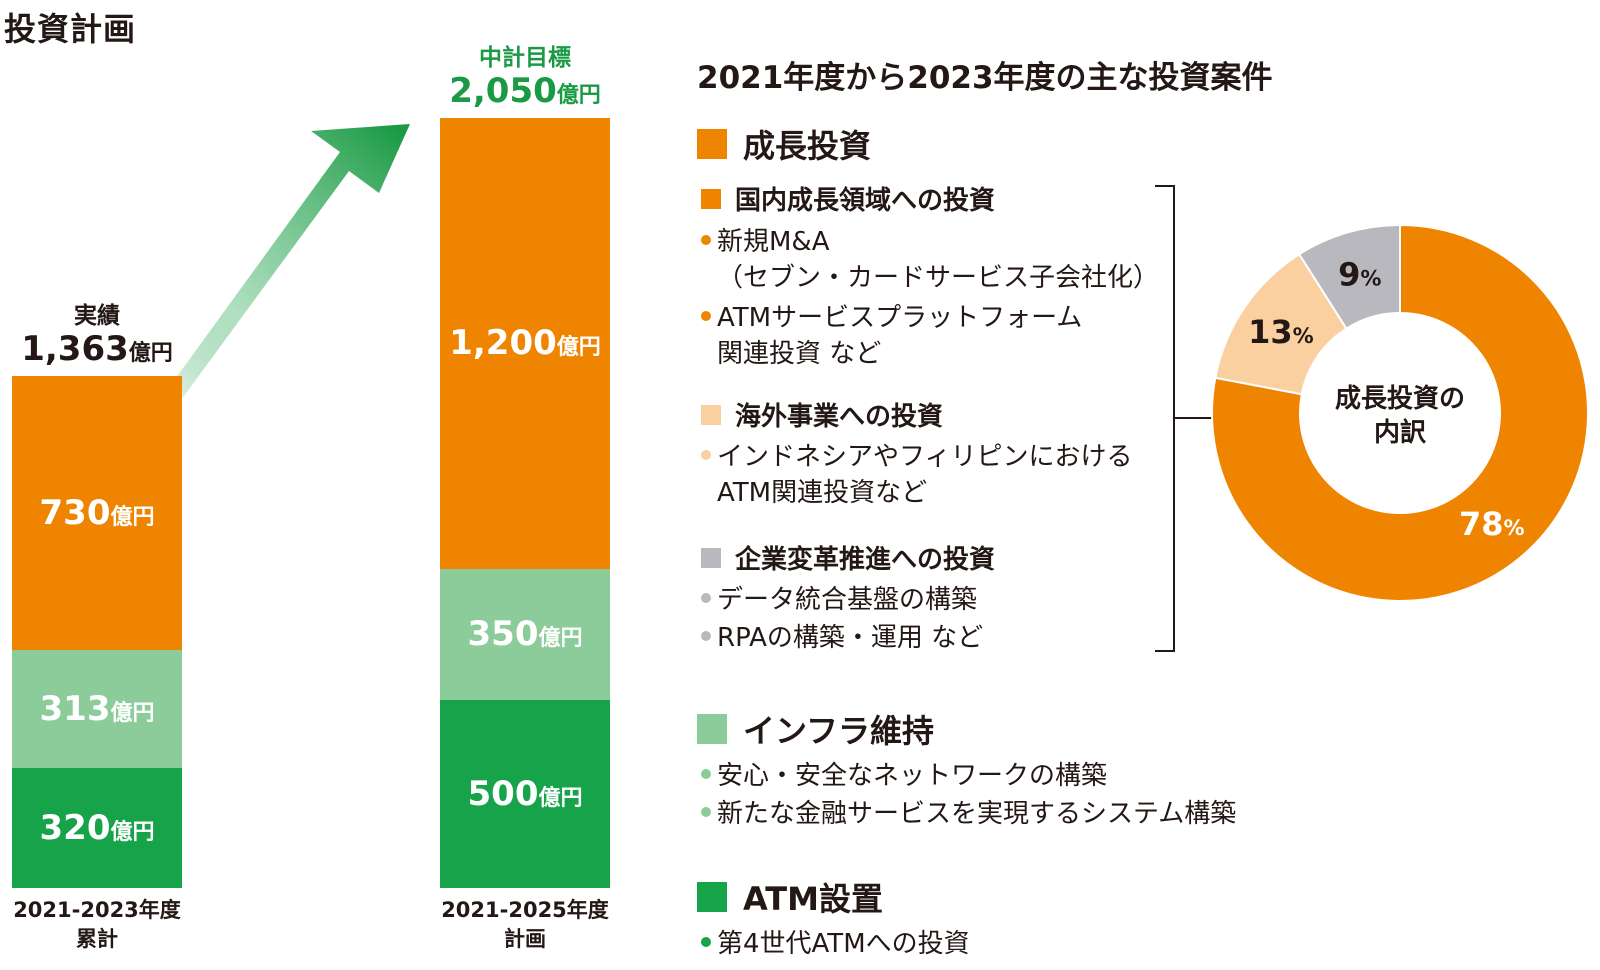 The width and height of the screenshot is (1600, 970). Describe the element at coordinates (97, 349) in the screenshot. I see `bar-total-value: 1,363億円` at that location.